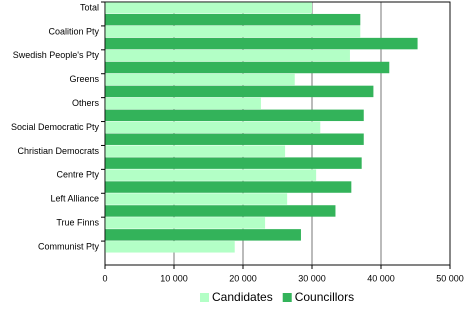 This screenshot has width=467, height=309. I want to click on y-tick-label: Social Democratic Pty, so click(55, 127).